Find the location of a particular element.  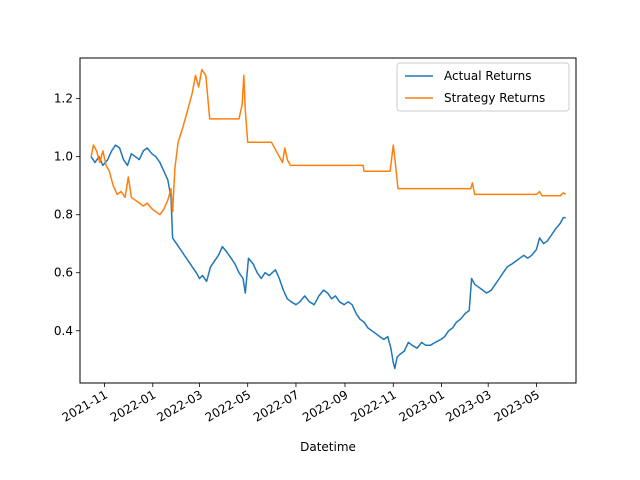

legend-label: Strategy Returns is located at coordinates (494, 98).